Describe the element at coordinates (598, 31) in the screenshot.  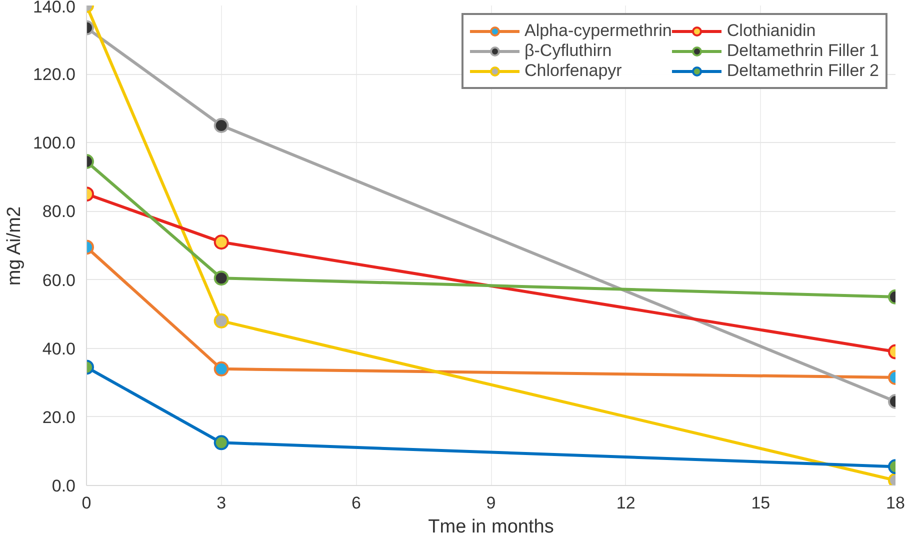
I see `legend-label: Alpha-cypermethrin` at that location.